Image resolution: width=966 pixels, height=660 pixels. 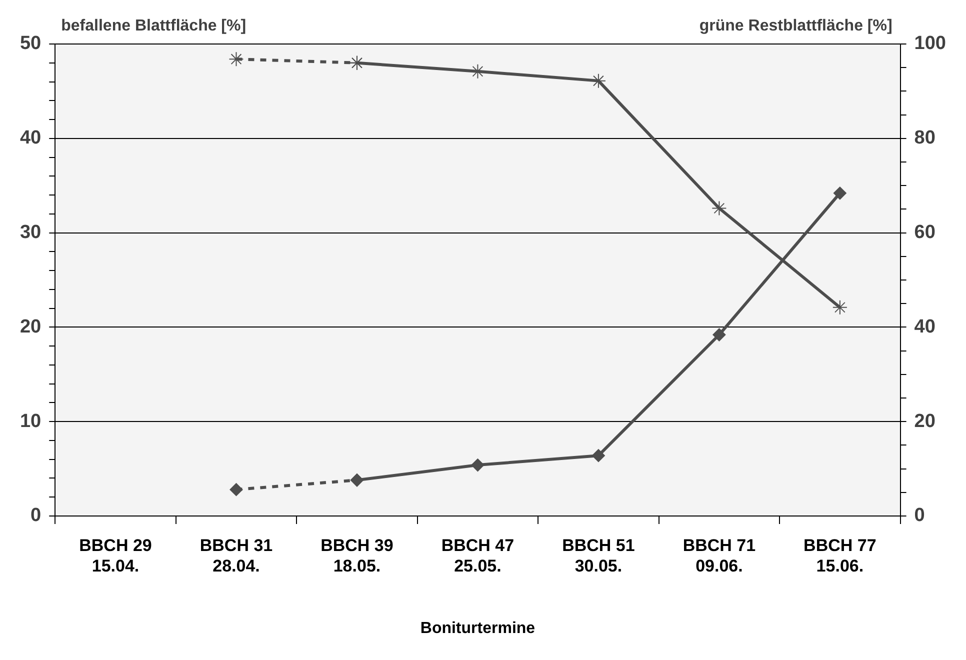 I want to click on y2-axis-title: grüne Restblattfläche [%], so click(x=795, y=25).